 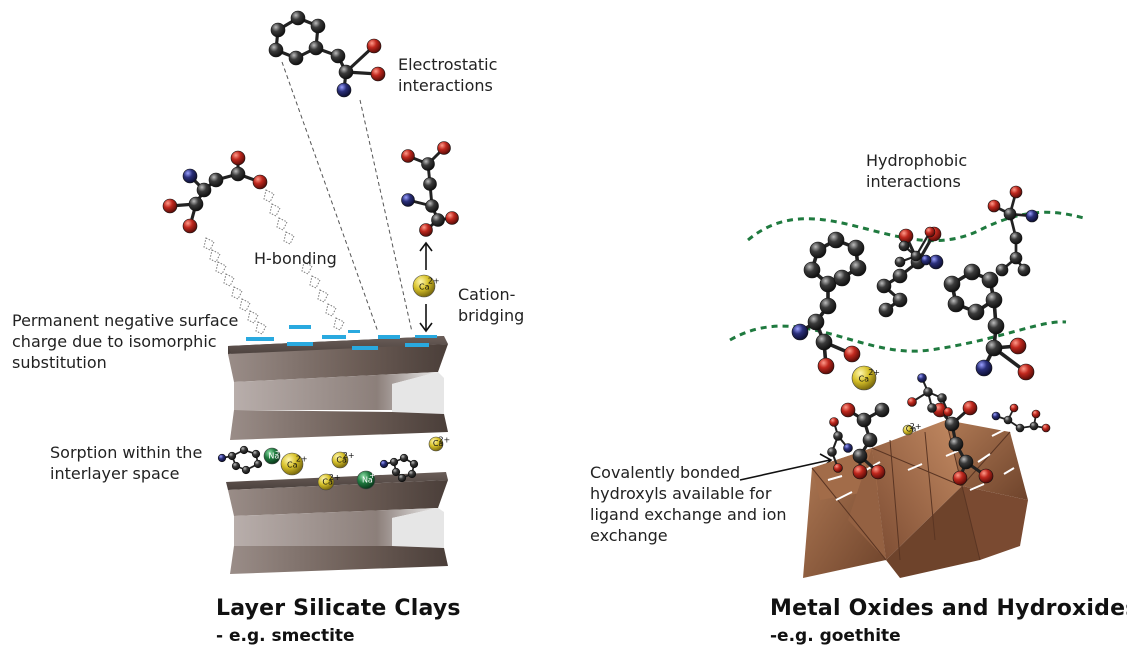 I want to click on ca-ion-goethite-small: Ca2+, so click(x=912, y=429).